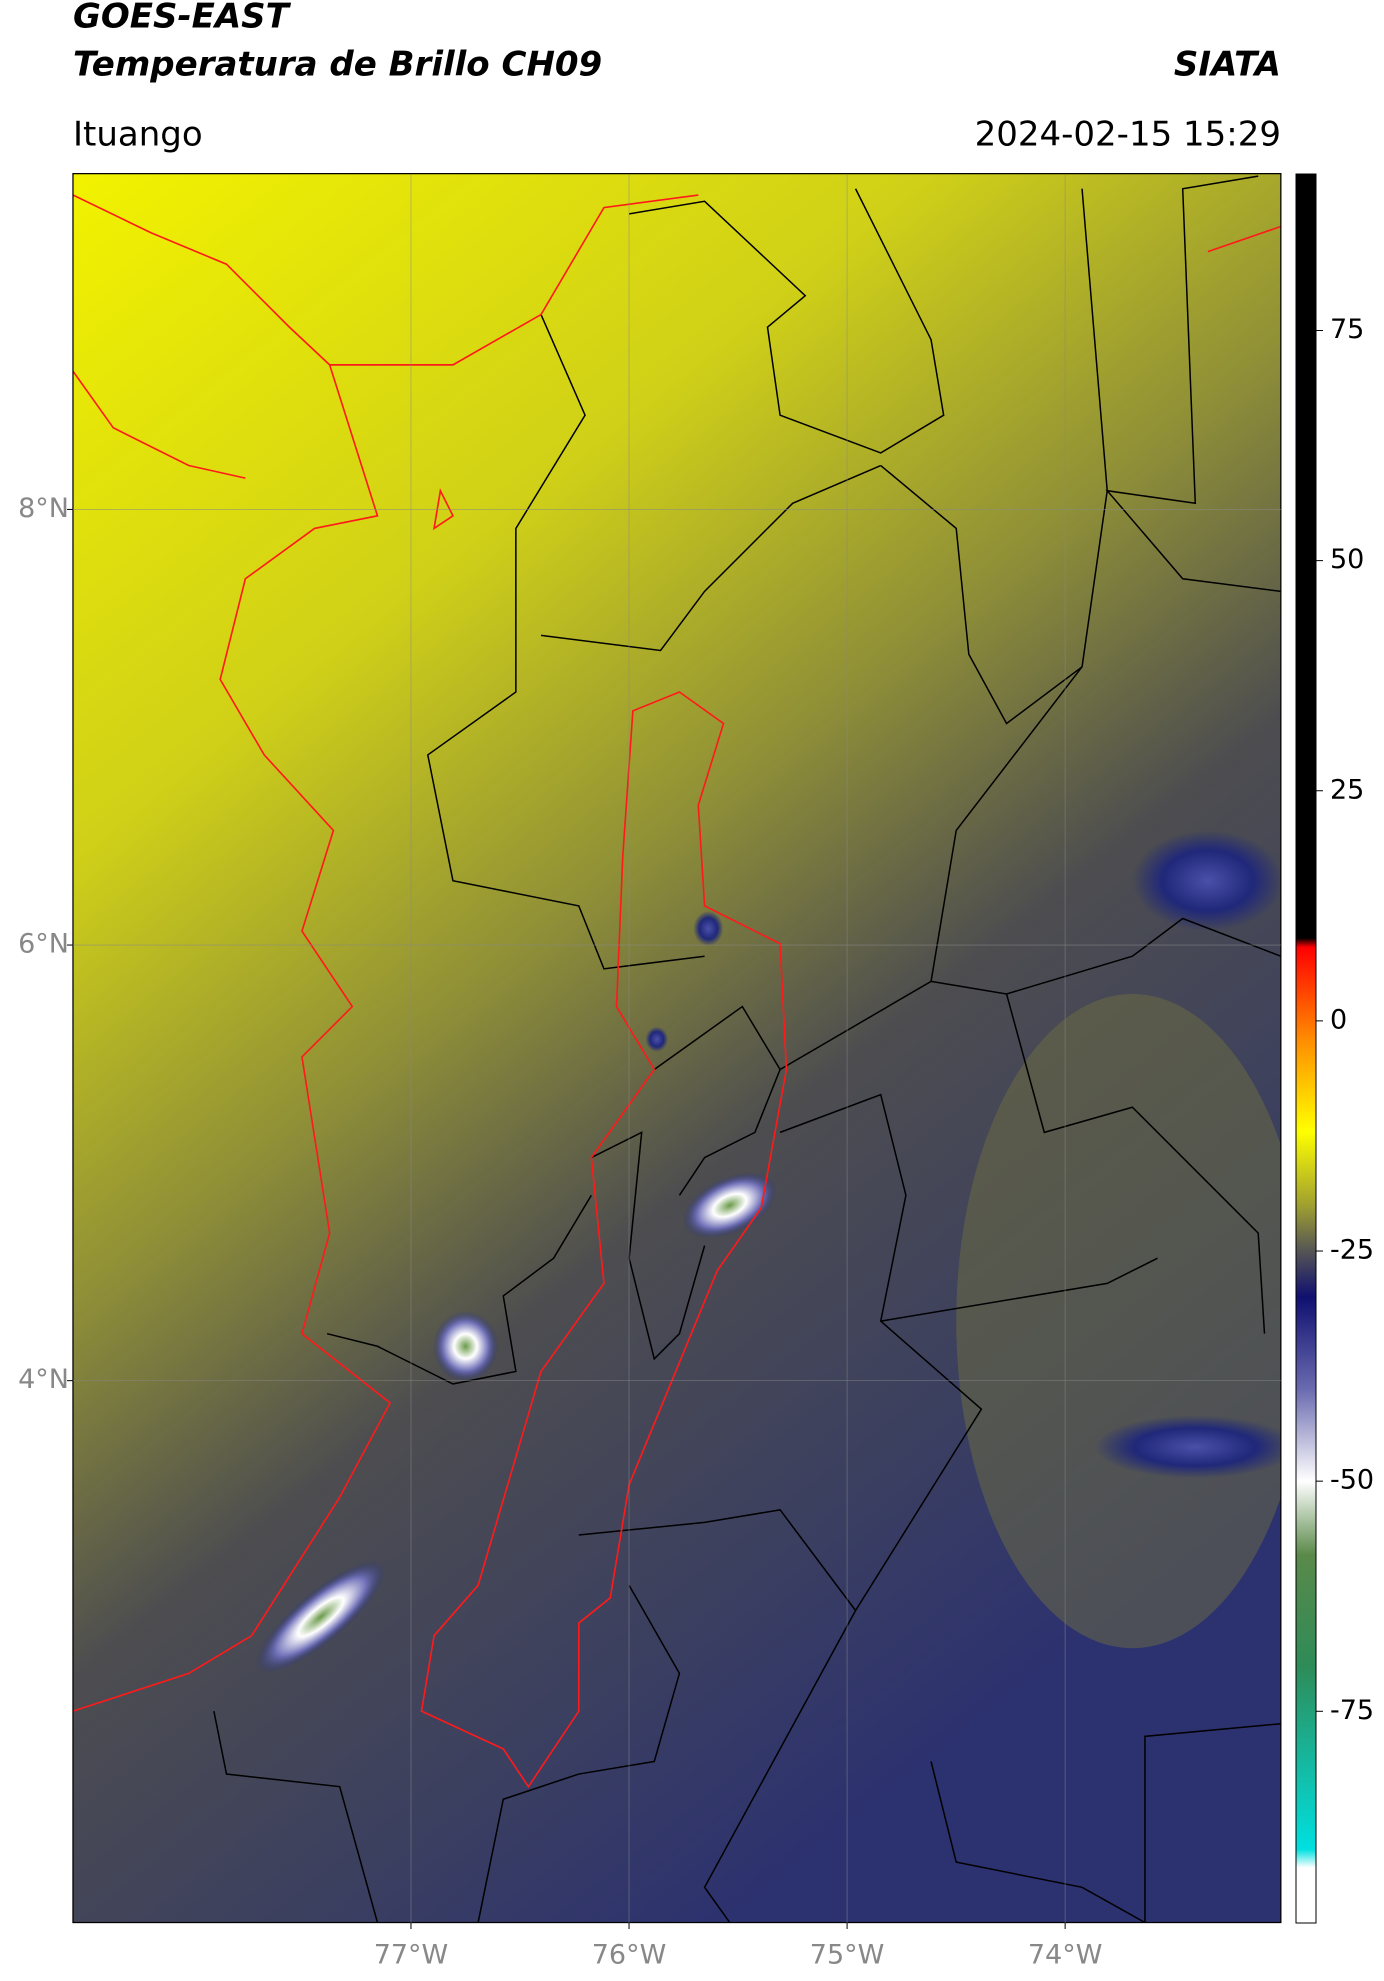  Describe the element at coordinates (1347, 329) in the screenshot. I see `colorbar-tick-label: 75` at that location.